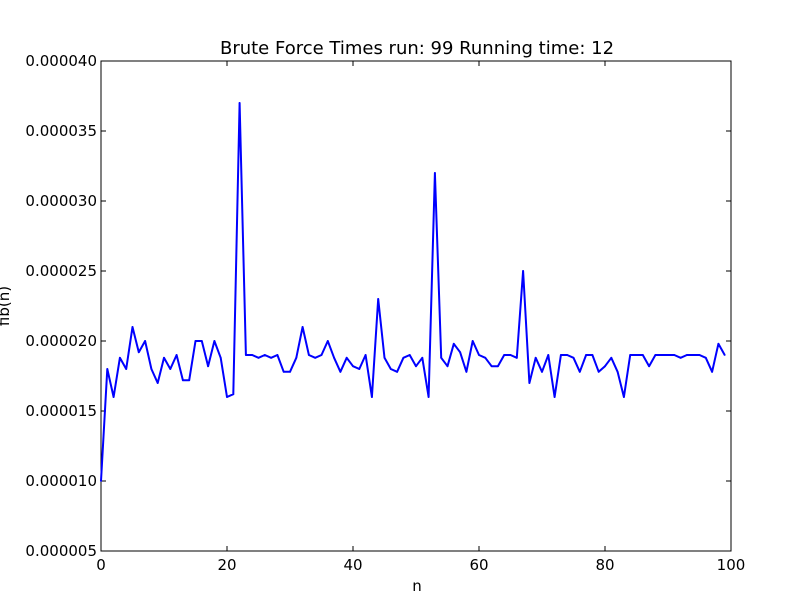 The width and height of the screenshot is (812, 612). I want to click on y-tick-label: 0.000020, so click(61, 341).